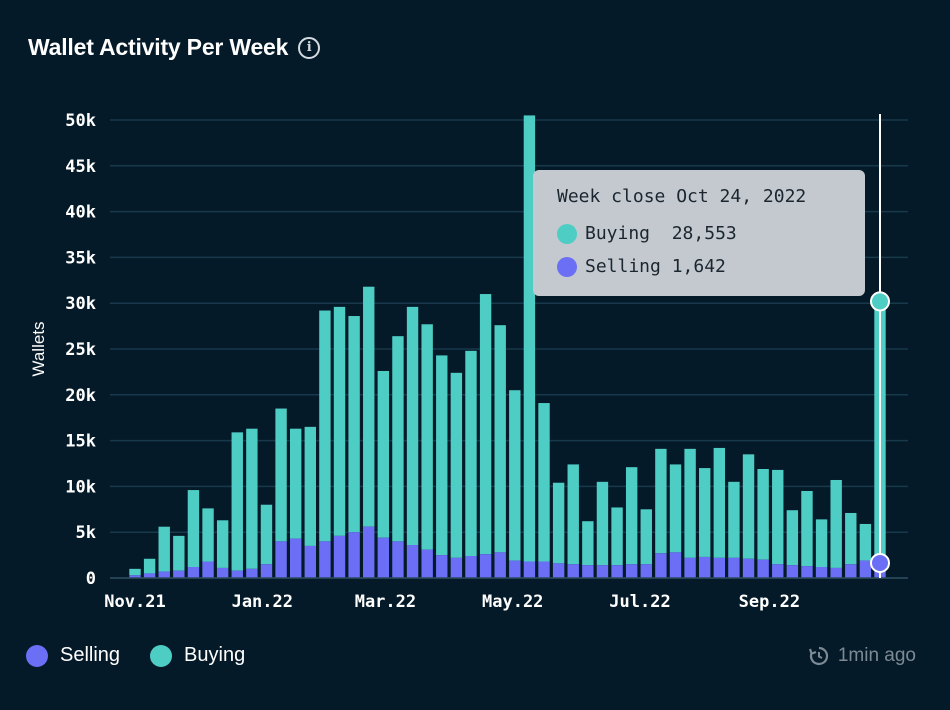 The height and width of the screenshot is (710, 950). Describe the element at coordinates (880, 301) in the screenshot. I see `hover-point-buying` at that location.